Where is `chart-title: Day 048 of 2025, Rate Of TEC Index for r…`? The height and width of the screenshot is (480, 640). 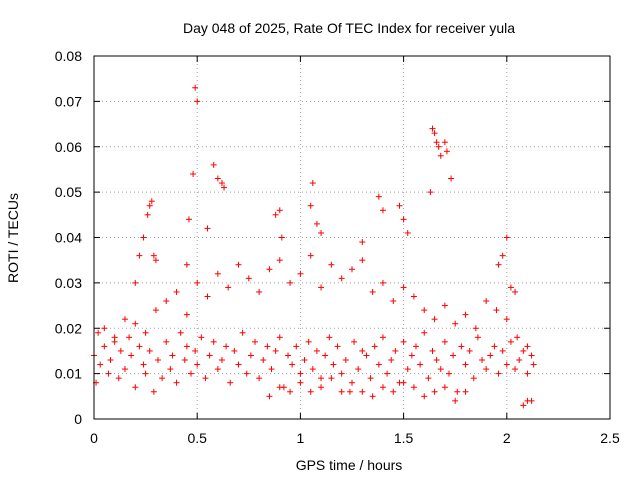
chart-title: Day 048 of 2025, Rate Of TEC Index for r… is located at coordinates (349, 28).